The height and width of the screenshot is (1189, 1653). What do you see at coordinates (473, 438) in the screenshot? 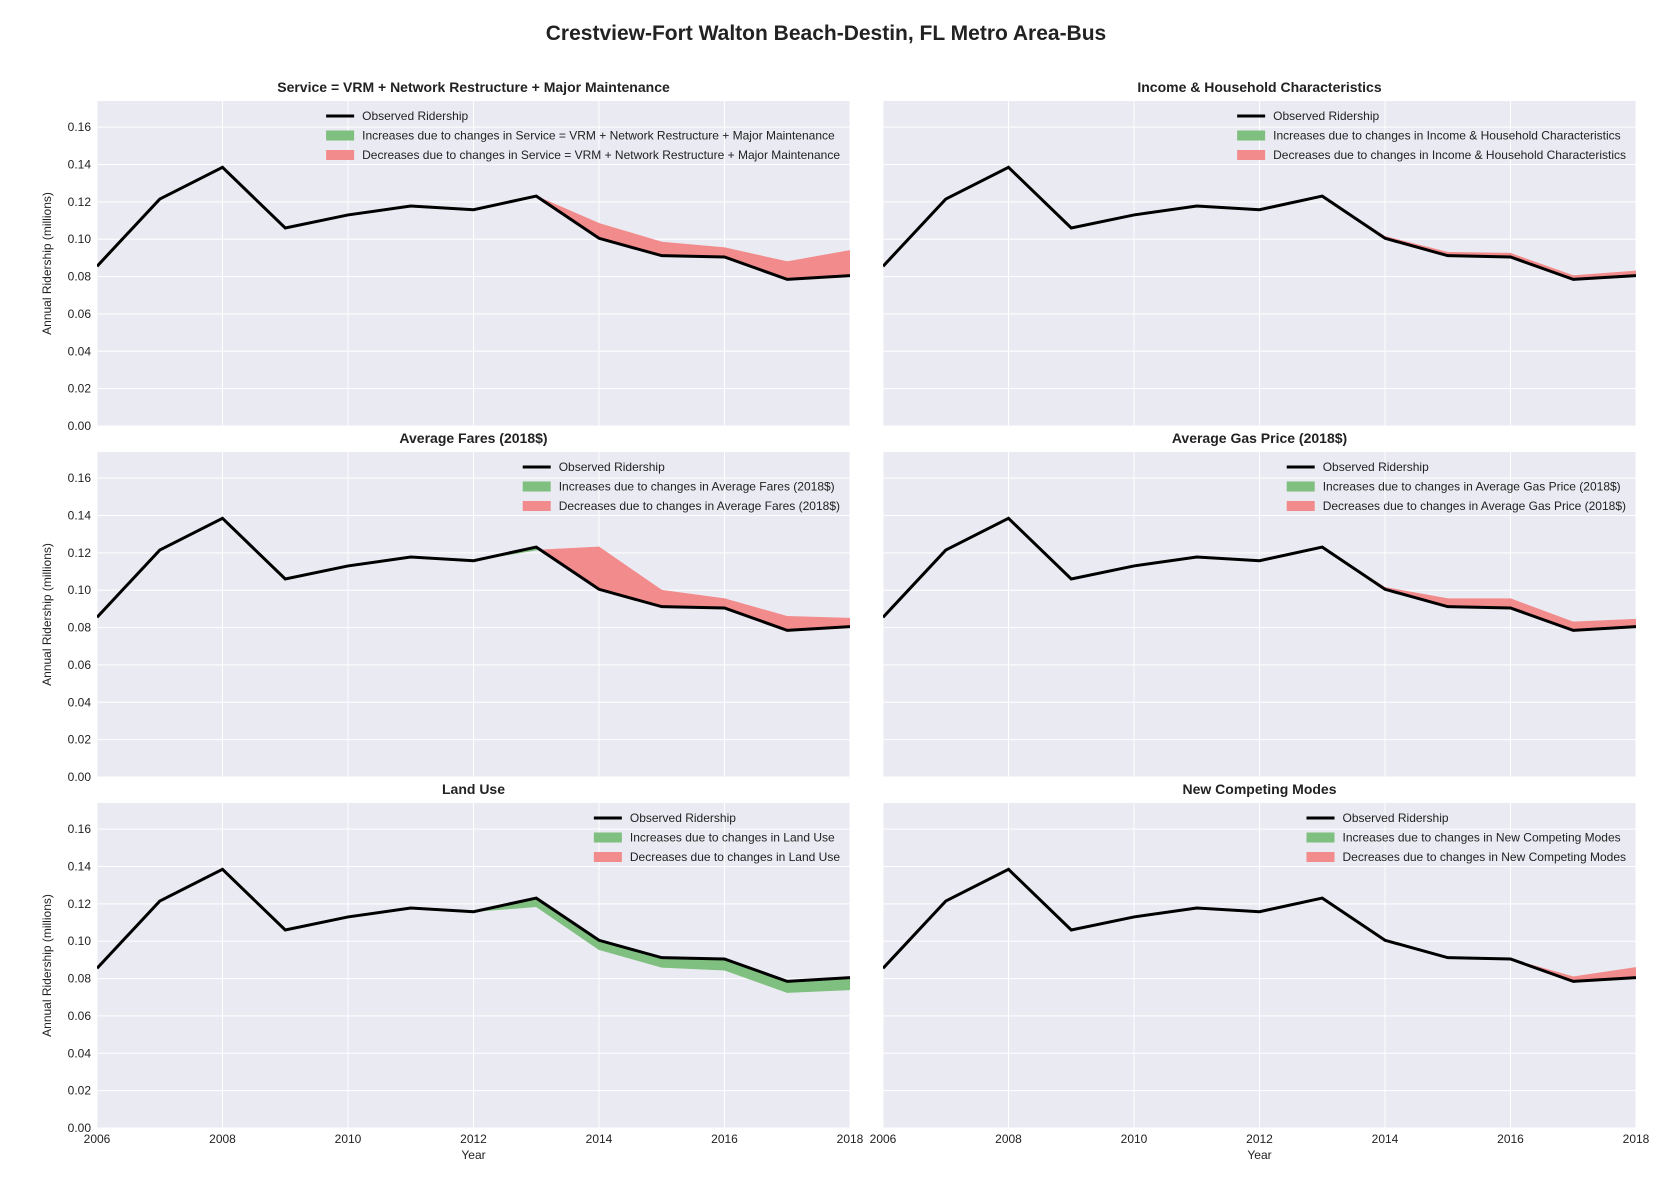
I see `panel-title: Average Fares (2018$)` at bounding box center [473, 438].